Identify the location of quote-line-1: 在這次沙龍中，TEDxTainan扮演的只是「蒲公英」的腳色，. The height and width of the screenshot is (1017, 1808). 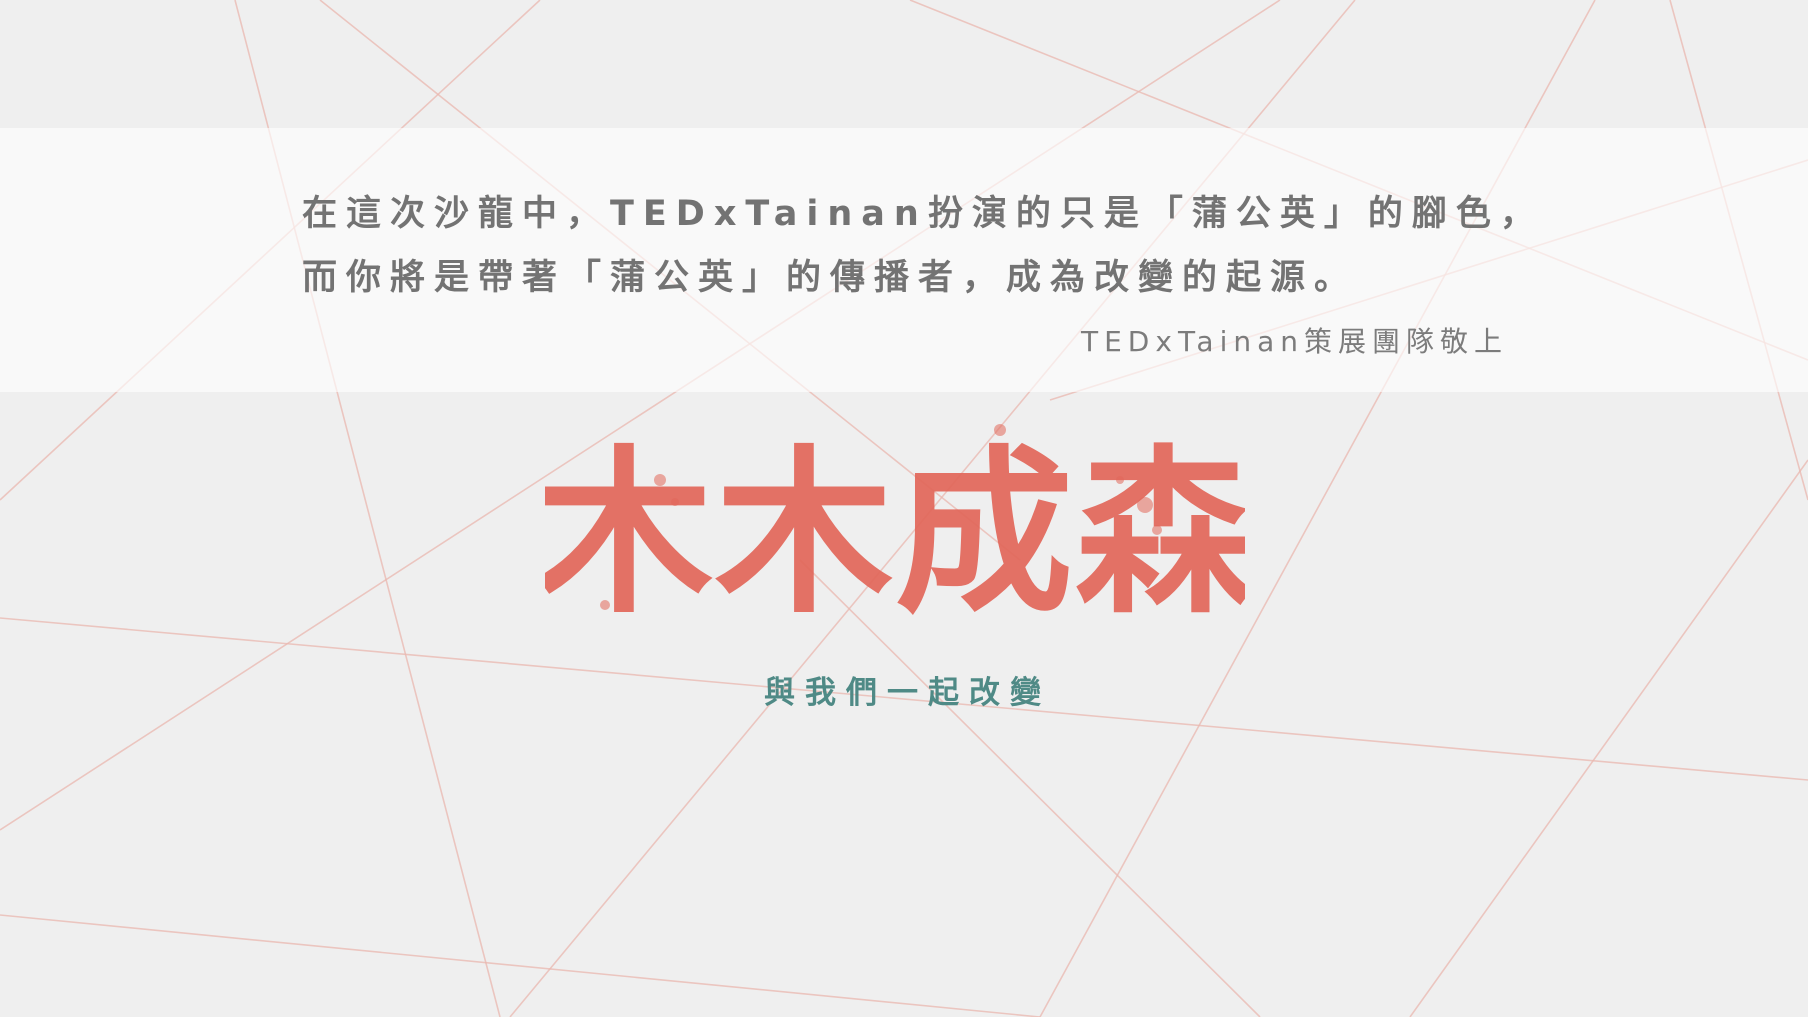
(923, 214).